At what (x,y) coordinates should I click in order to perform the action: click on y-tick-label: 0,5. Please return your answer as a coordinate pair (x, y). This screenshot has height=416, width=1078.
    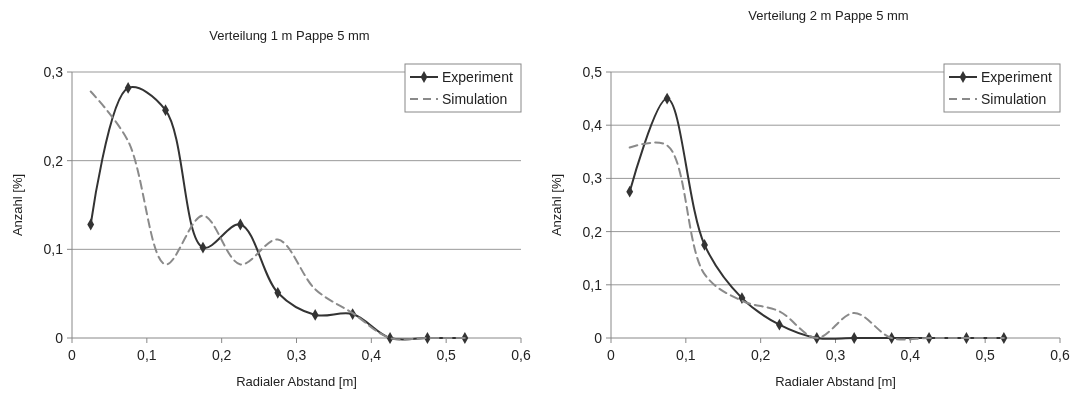
    Looking at the image, I should click on (592, 71).